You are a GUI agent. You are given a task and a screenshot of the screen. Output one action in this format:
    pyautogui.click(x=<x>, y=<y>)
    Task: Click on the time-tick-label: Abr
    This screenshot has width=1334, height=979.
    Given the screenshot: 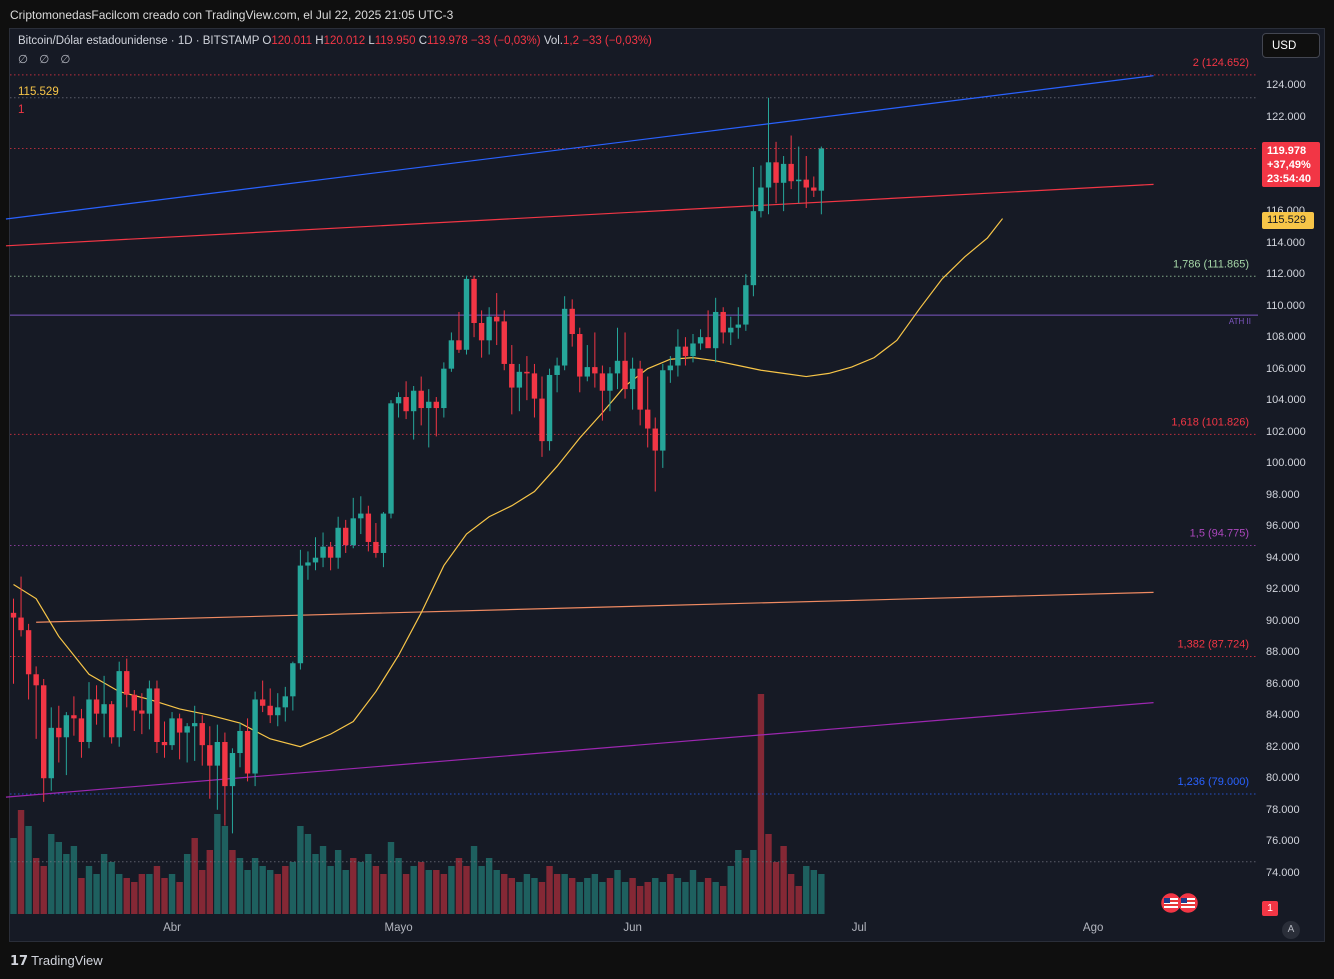 What is the action you would take?
    pyautogui.click(x=172, y=928)
    